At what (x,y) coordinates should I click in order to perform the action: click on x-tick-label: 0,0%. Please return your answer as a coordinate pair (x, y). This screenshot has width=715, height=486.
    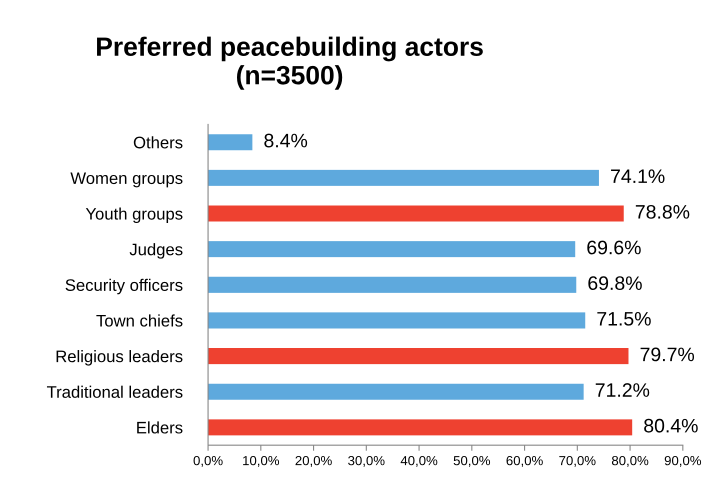
    Looking at the image, I should click on (208, 461).